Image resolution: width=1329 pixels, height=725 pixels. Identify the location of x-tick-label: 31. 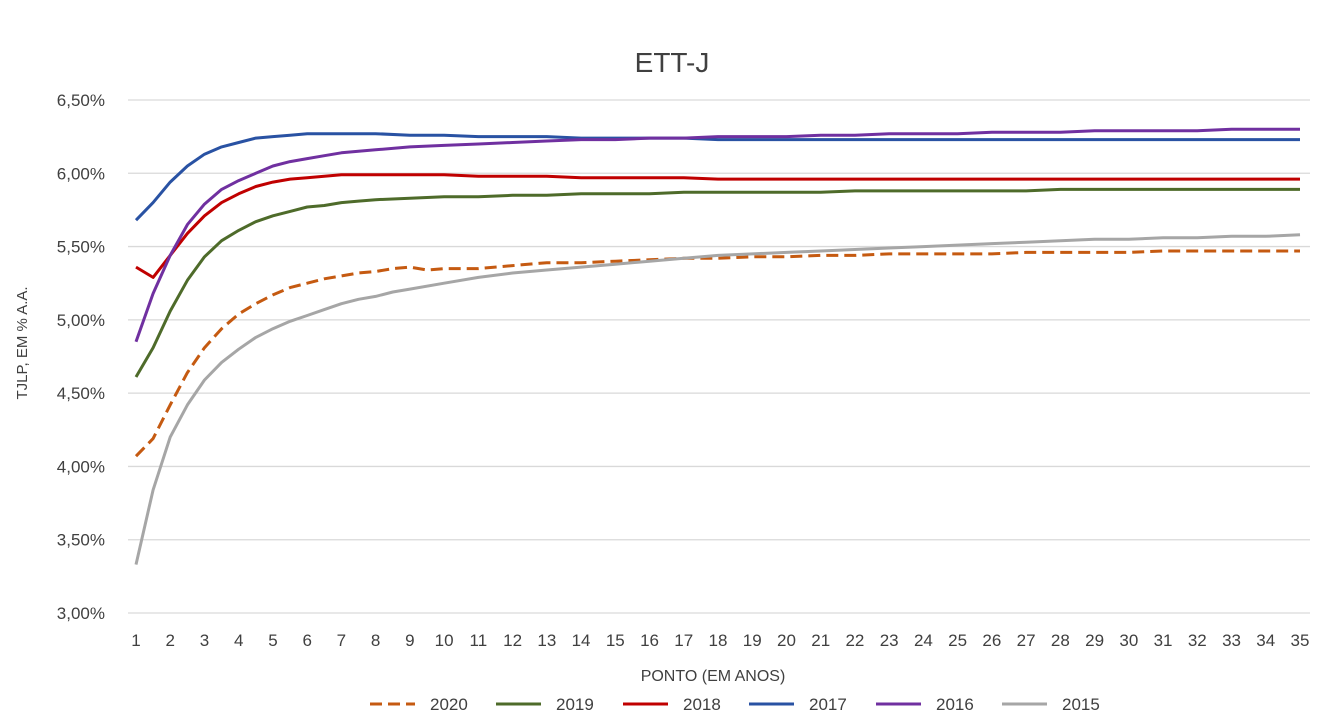
(1163, 640).